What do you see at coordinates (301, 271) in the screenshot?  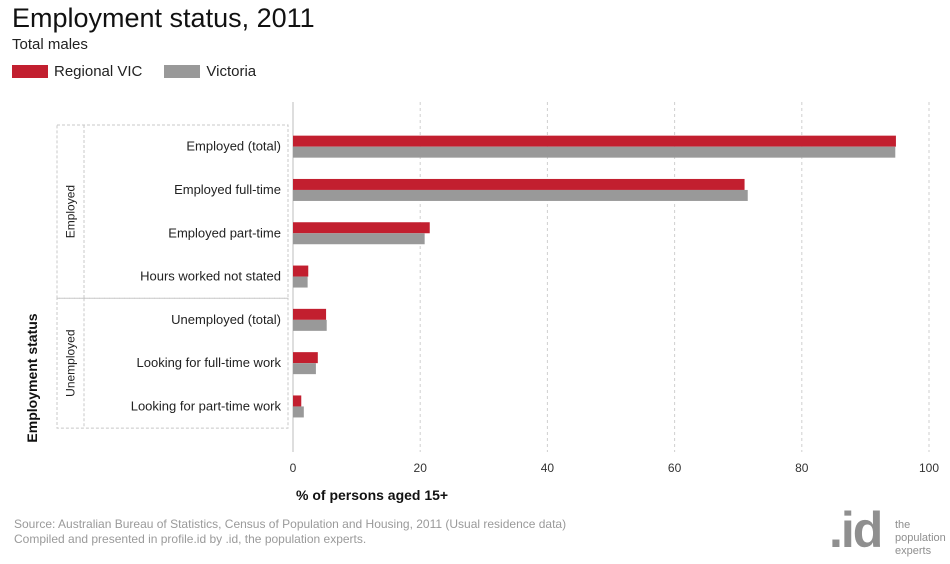 I see `bar-regional-vic-hours-worked-not-stated` at bounding box center [301, 271].